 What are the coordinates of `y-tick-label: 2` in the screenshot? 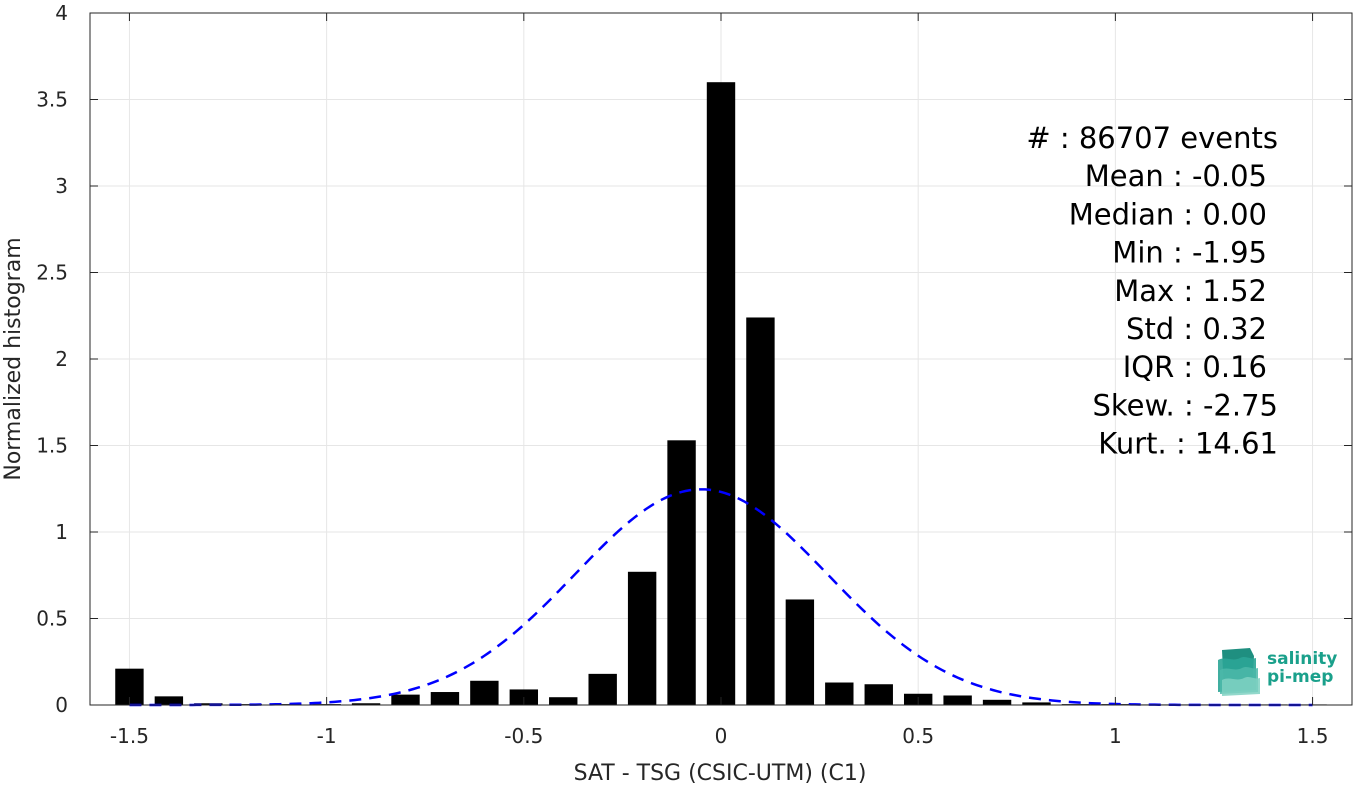 It's located at (61, 359).